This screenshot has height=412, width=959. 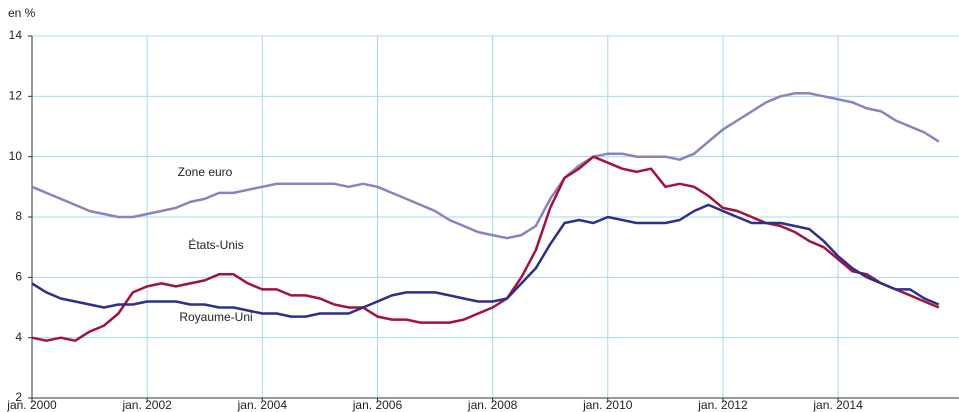 What do you see at coordinates (492, 405) in the screenshot?
I see `x-tick-label: jan. 2008` at bounding box center [492, 405].